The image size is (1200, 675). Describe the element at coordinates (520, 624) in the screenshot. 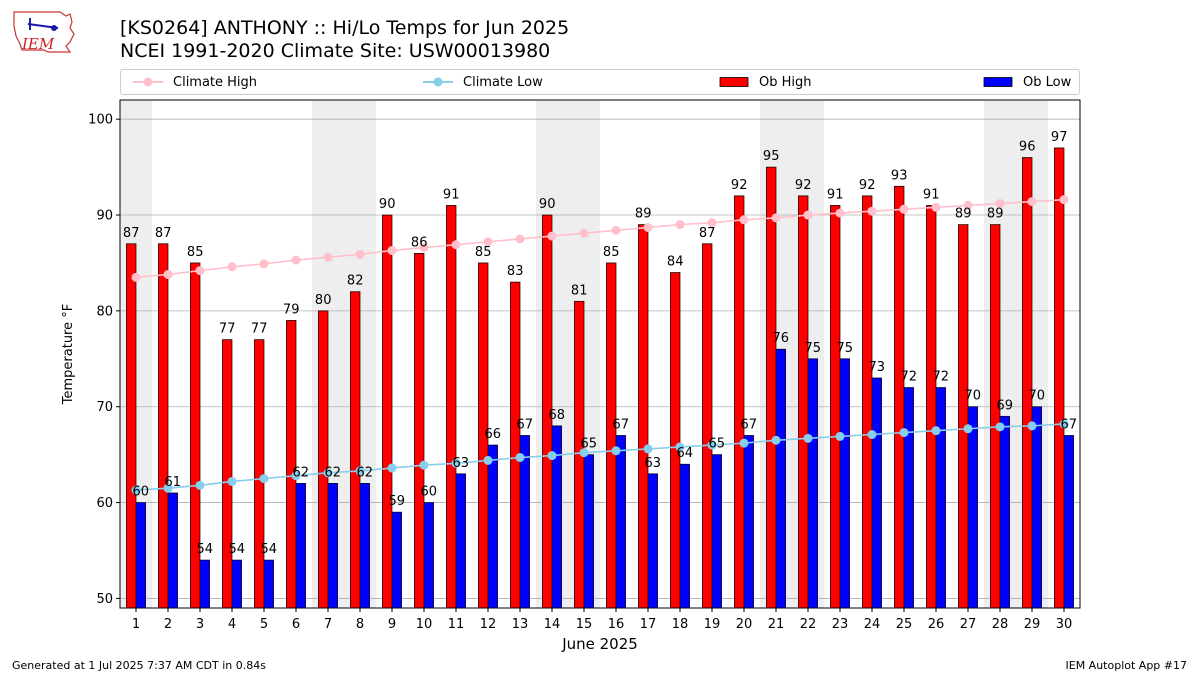

I see `x-tick-label: 13` at that location.